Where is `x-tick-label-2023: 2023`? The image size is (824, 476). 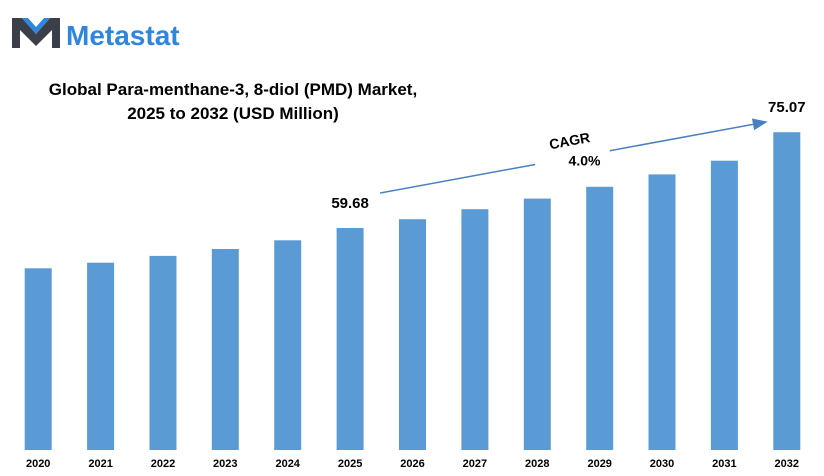
x-tick-label-2023: 2023 is located at coordinates (225, 464).